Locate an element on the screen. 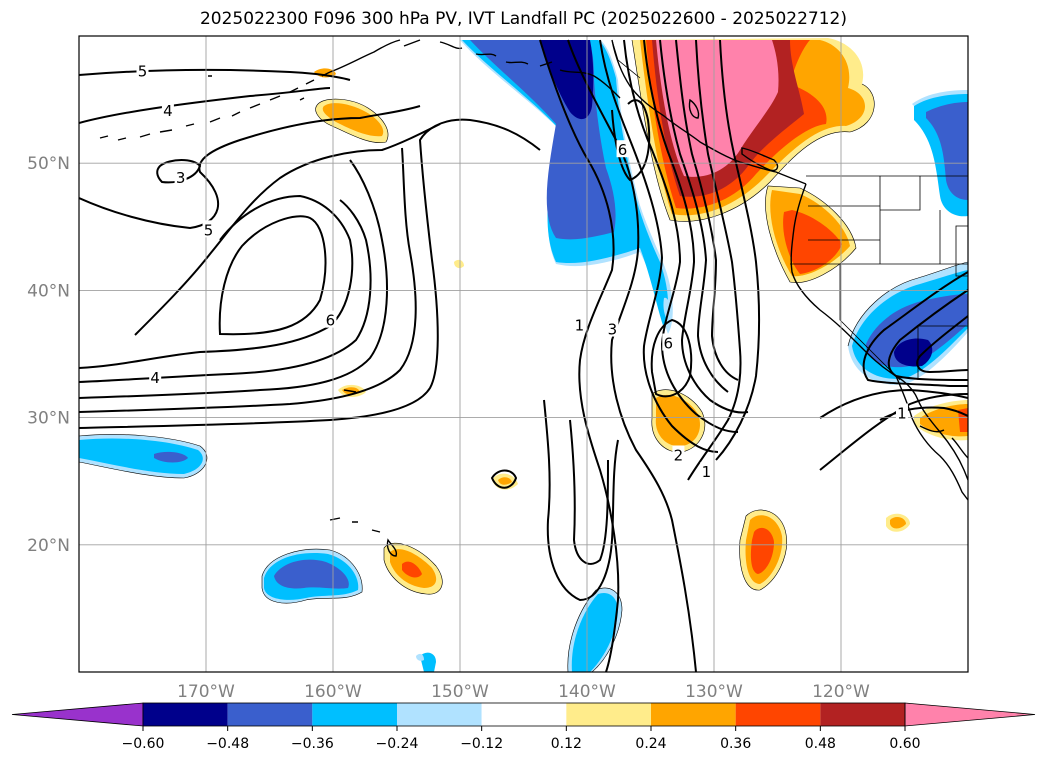 Image resolution: width=1047 pixels, height=765 pixels. lon-tick-label: 120°W is located at coordinates (841, 692).